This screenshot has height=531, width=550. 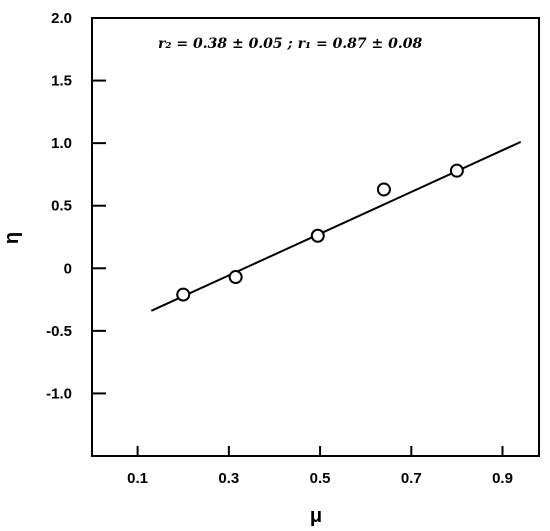 What do you see at coordinates (59, 393) in the screenshot?
I see `y-tick-label: -1.0` at bounding box center [59, 393].